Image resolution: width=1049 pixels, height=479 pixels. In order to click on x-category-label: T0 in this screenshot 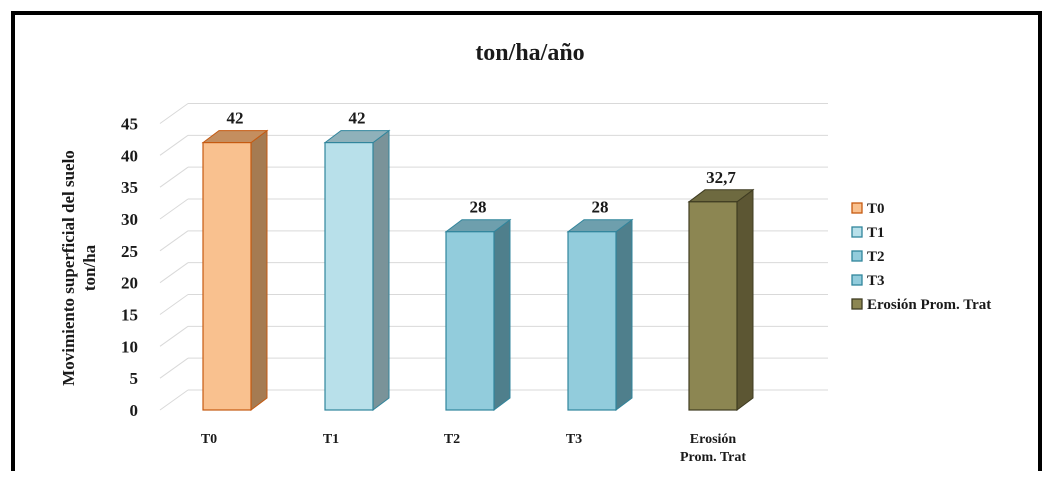, I will do `click(209, 439)`.